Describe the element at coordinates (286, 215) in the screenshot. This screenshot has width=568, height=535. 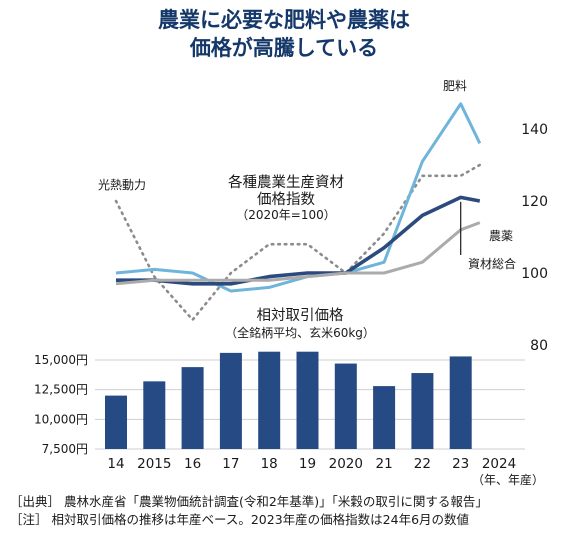
I see `line-chart-subtitle: （2020年=100）` at that location.